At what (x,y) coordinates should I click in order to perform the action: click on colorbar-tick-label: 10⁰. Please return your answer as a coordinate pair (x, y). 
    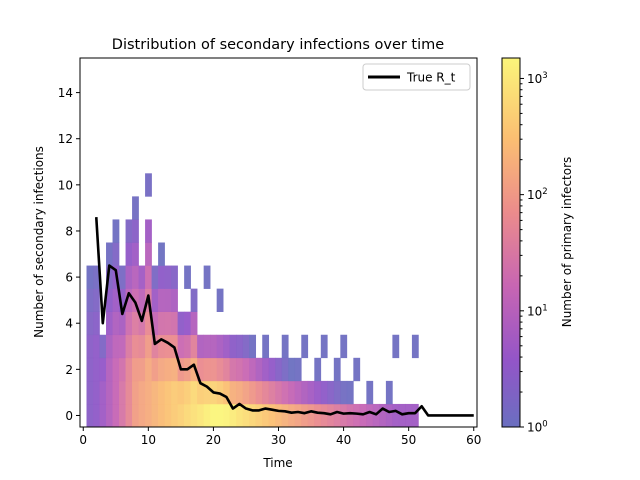
    Looking at the image, I should click on (537, 427).